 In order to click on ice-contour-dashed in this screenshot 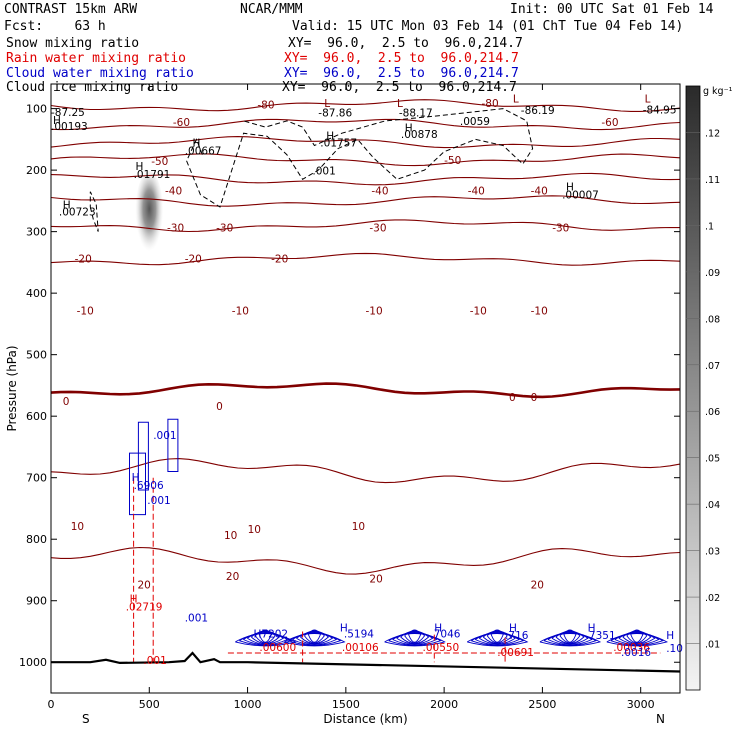, I will do `click(360, 158)`.